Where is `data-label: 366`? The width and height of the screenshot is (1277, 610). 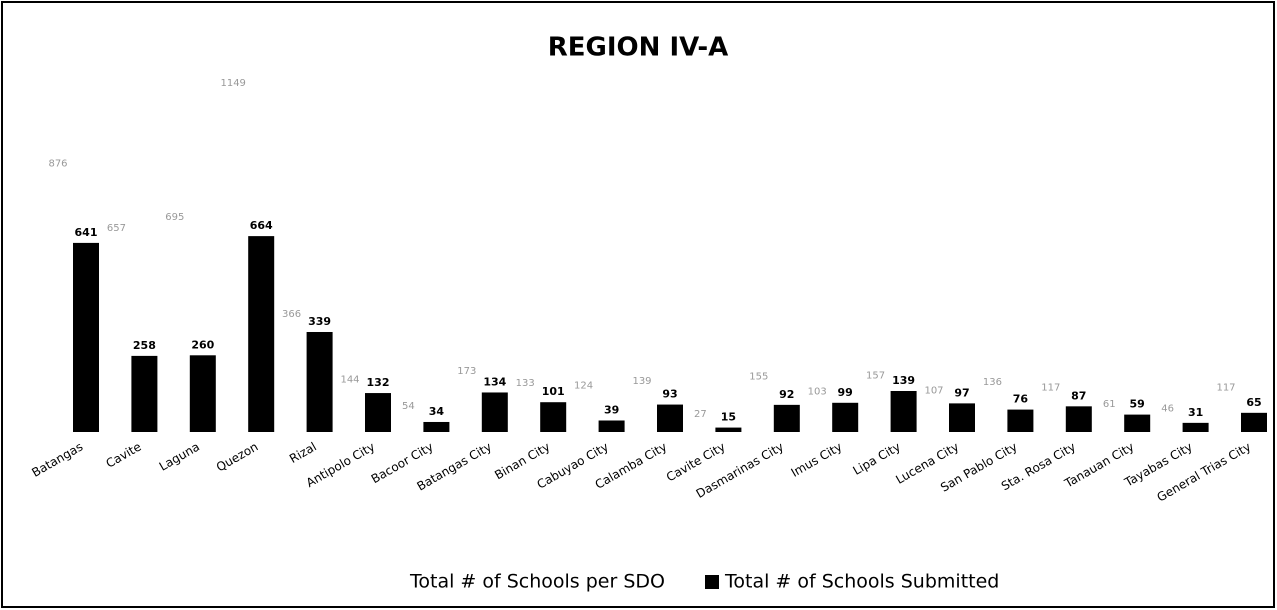
data-label: 366 is located at coordinates (291, 314).